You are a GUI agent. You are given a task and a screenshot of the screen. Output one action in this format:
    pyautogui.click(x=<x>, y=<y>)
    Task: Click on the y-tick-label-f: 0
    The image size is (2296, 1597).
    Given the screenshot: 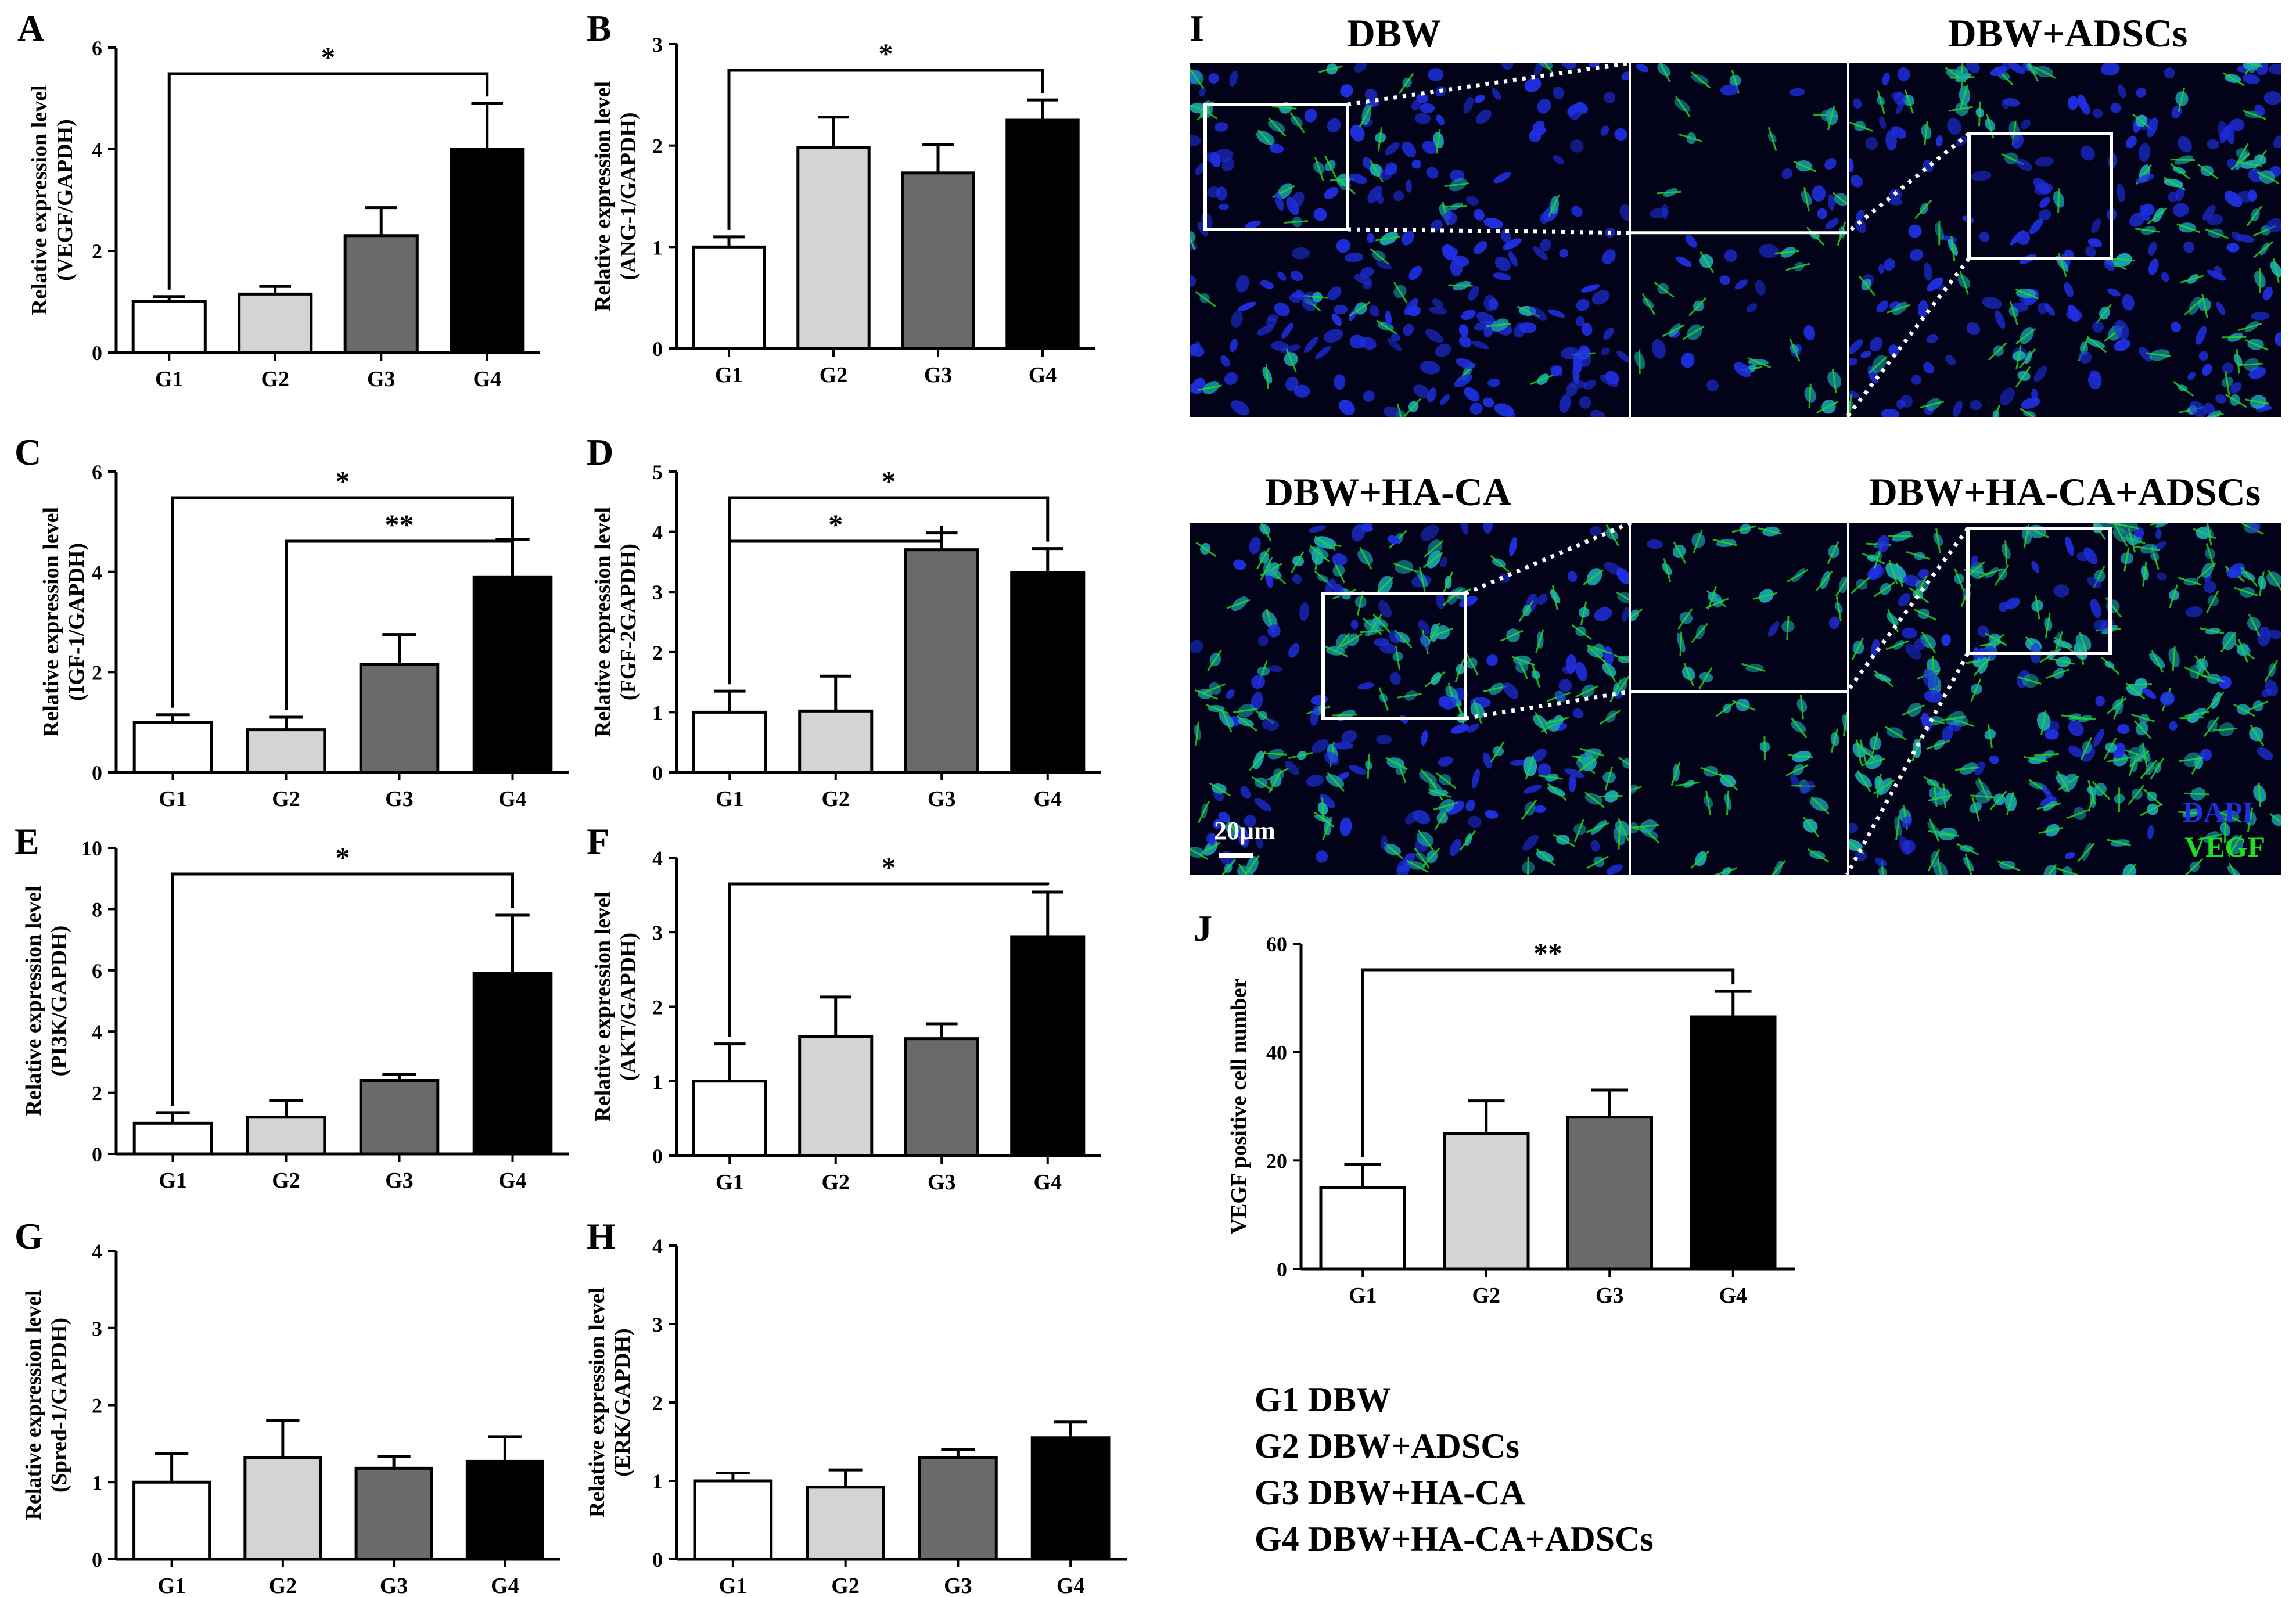 What is the action you would take?
    pyautogui.click(x=657, y=1156)
    